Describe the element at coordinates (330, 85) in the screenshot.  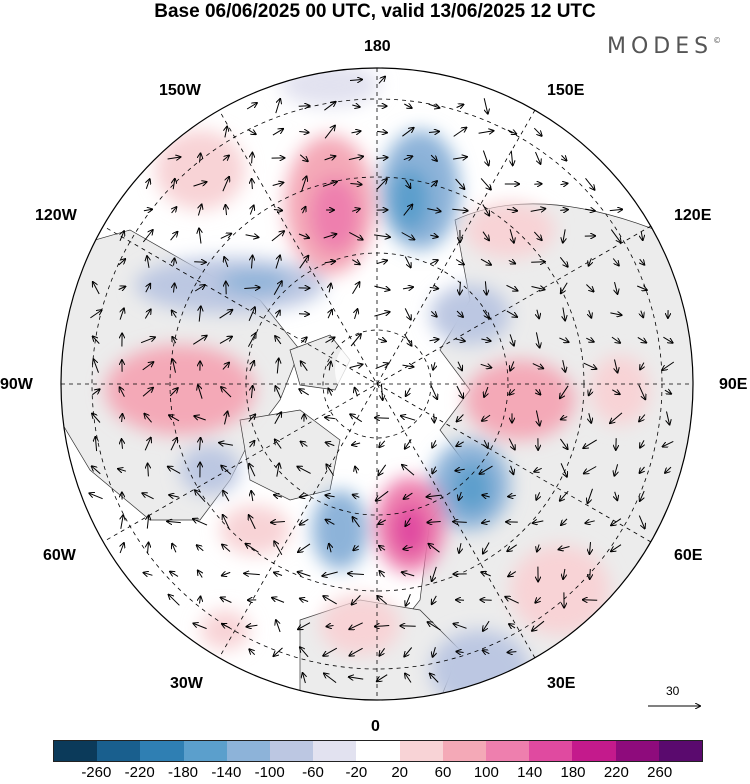
I see `anomaly-neg-160w` at that location.